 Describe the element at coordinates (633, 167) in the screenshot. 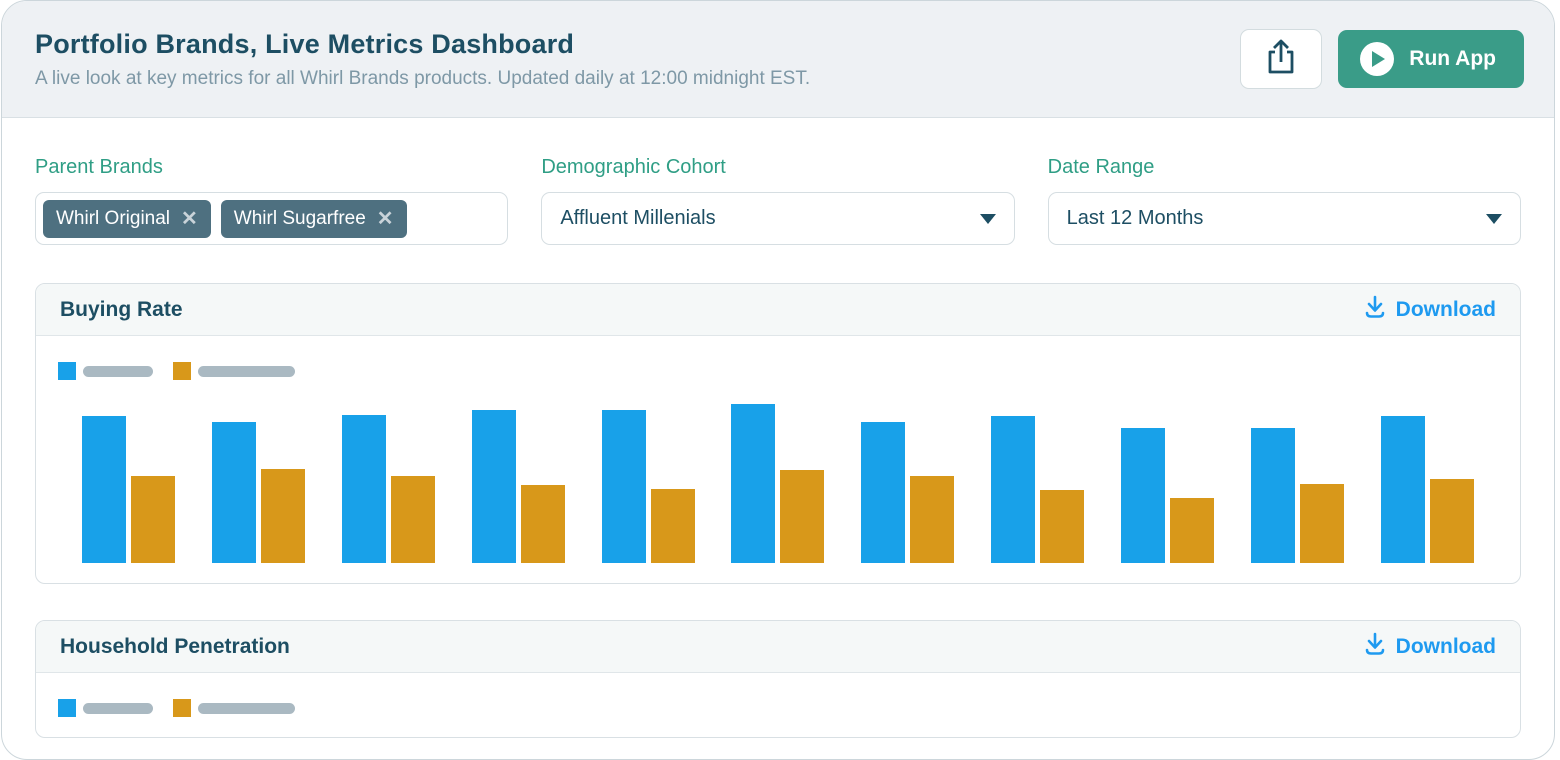

I see `demographic-cohort-label: Demographic Cohort` at that location.